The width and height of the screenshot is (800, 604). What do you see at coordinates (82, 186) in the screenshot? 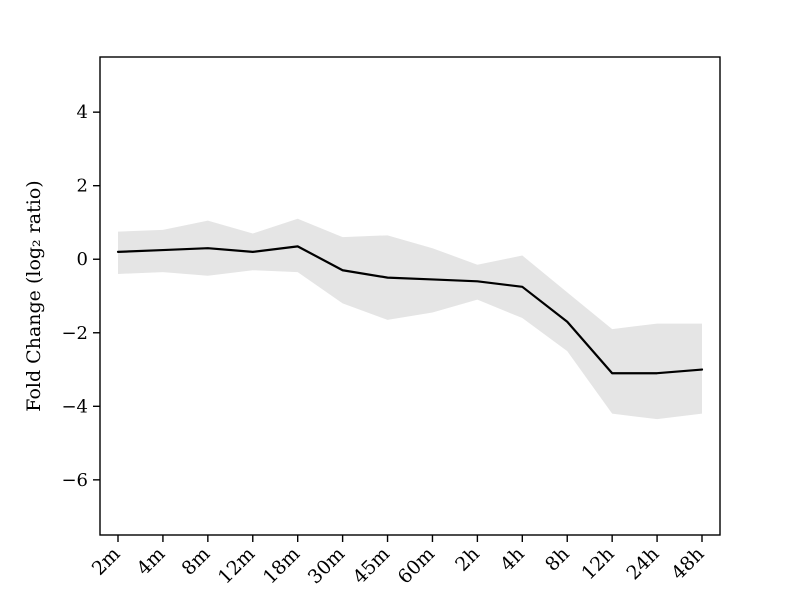
I see `y-tick-label: 2` at bounding box center [82, 186].